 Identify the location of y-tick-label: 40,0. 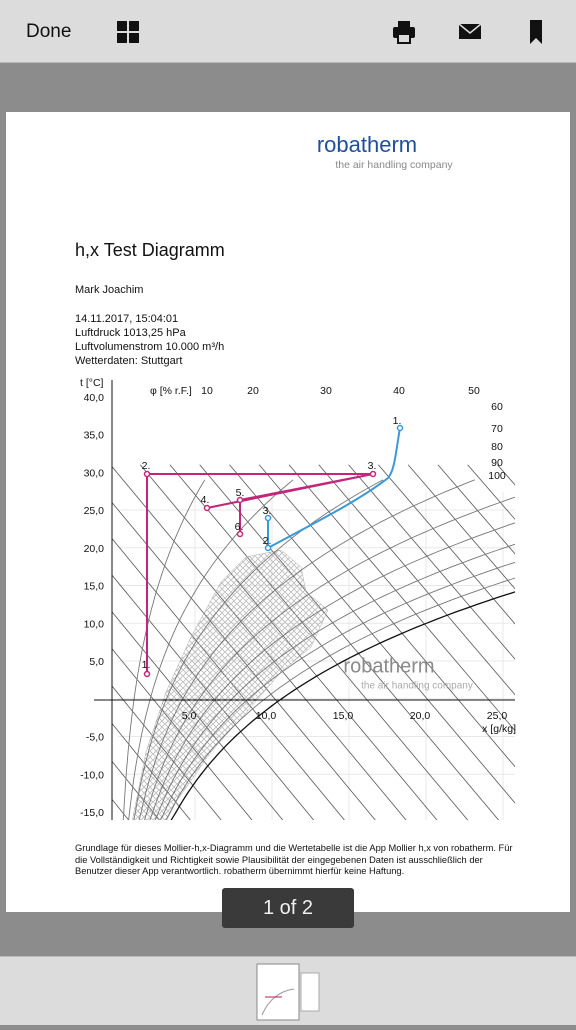
(94, 398).